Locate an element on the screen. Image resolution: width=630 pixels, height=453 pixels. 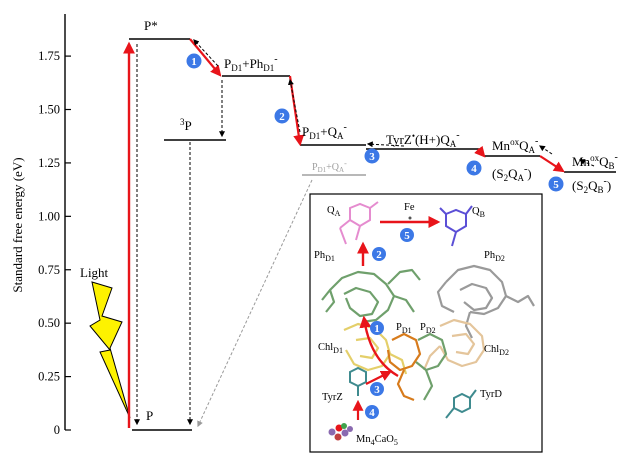
qa-label: QA is located at coordinates (334, 211).